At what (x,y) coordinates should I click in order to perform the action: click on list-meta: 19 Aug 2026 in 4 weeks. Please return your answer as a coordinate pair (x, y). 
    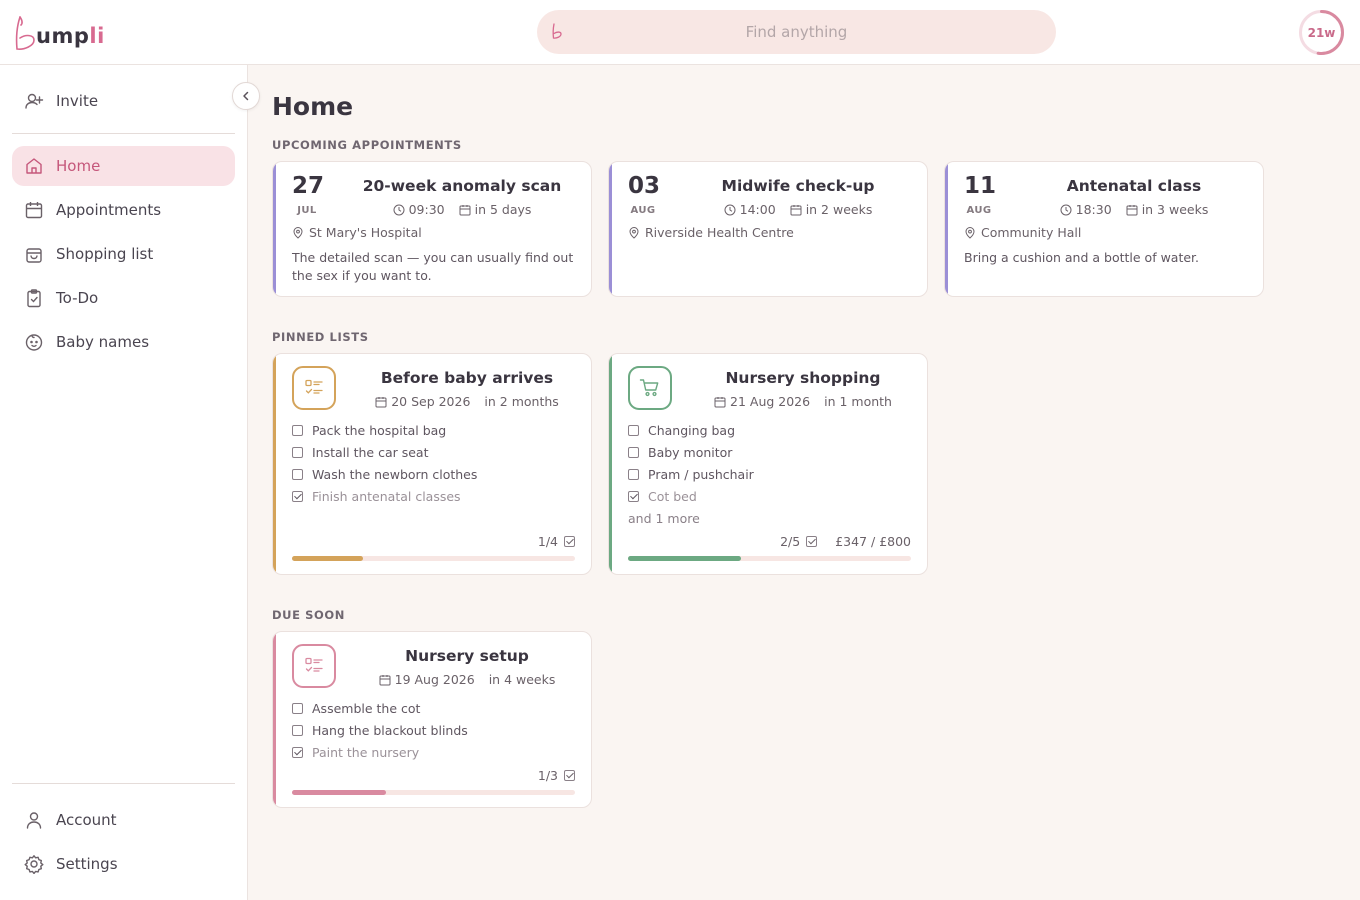
    Looking at the image, I should click on (467, 679).